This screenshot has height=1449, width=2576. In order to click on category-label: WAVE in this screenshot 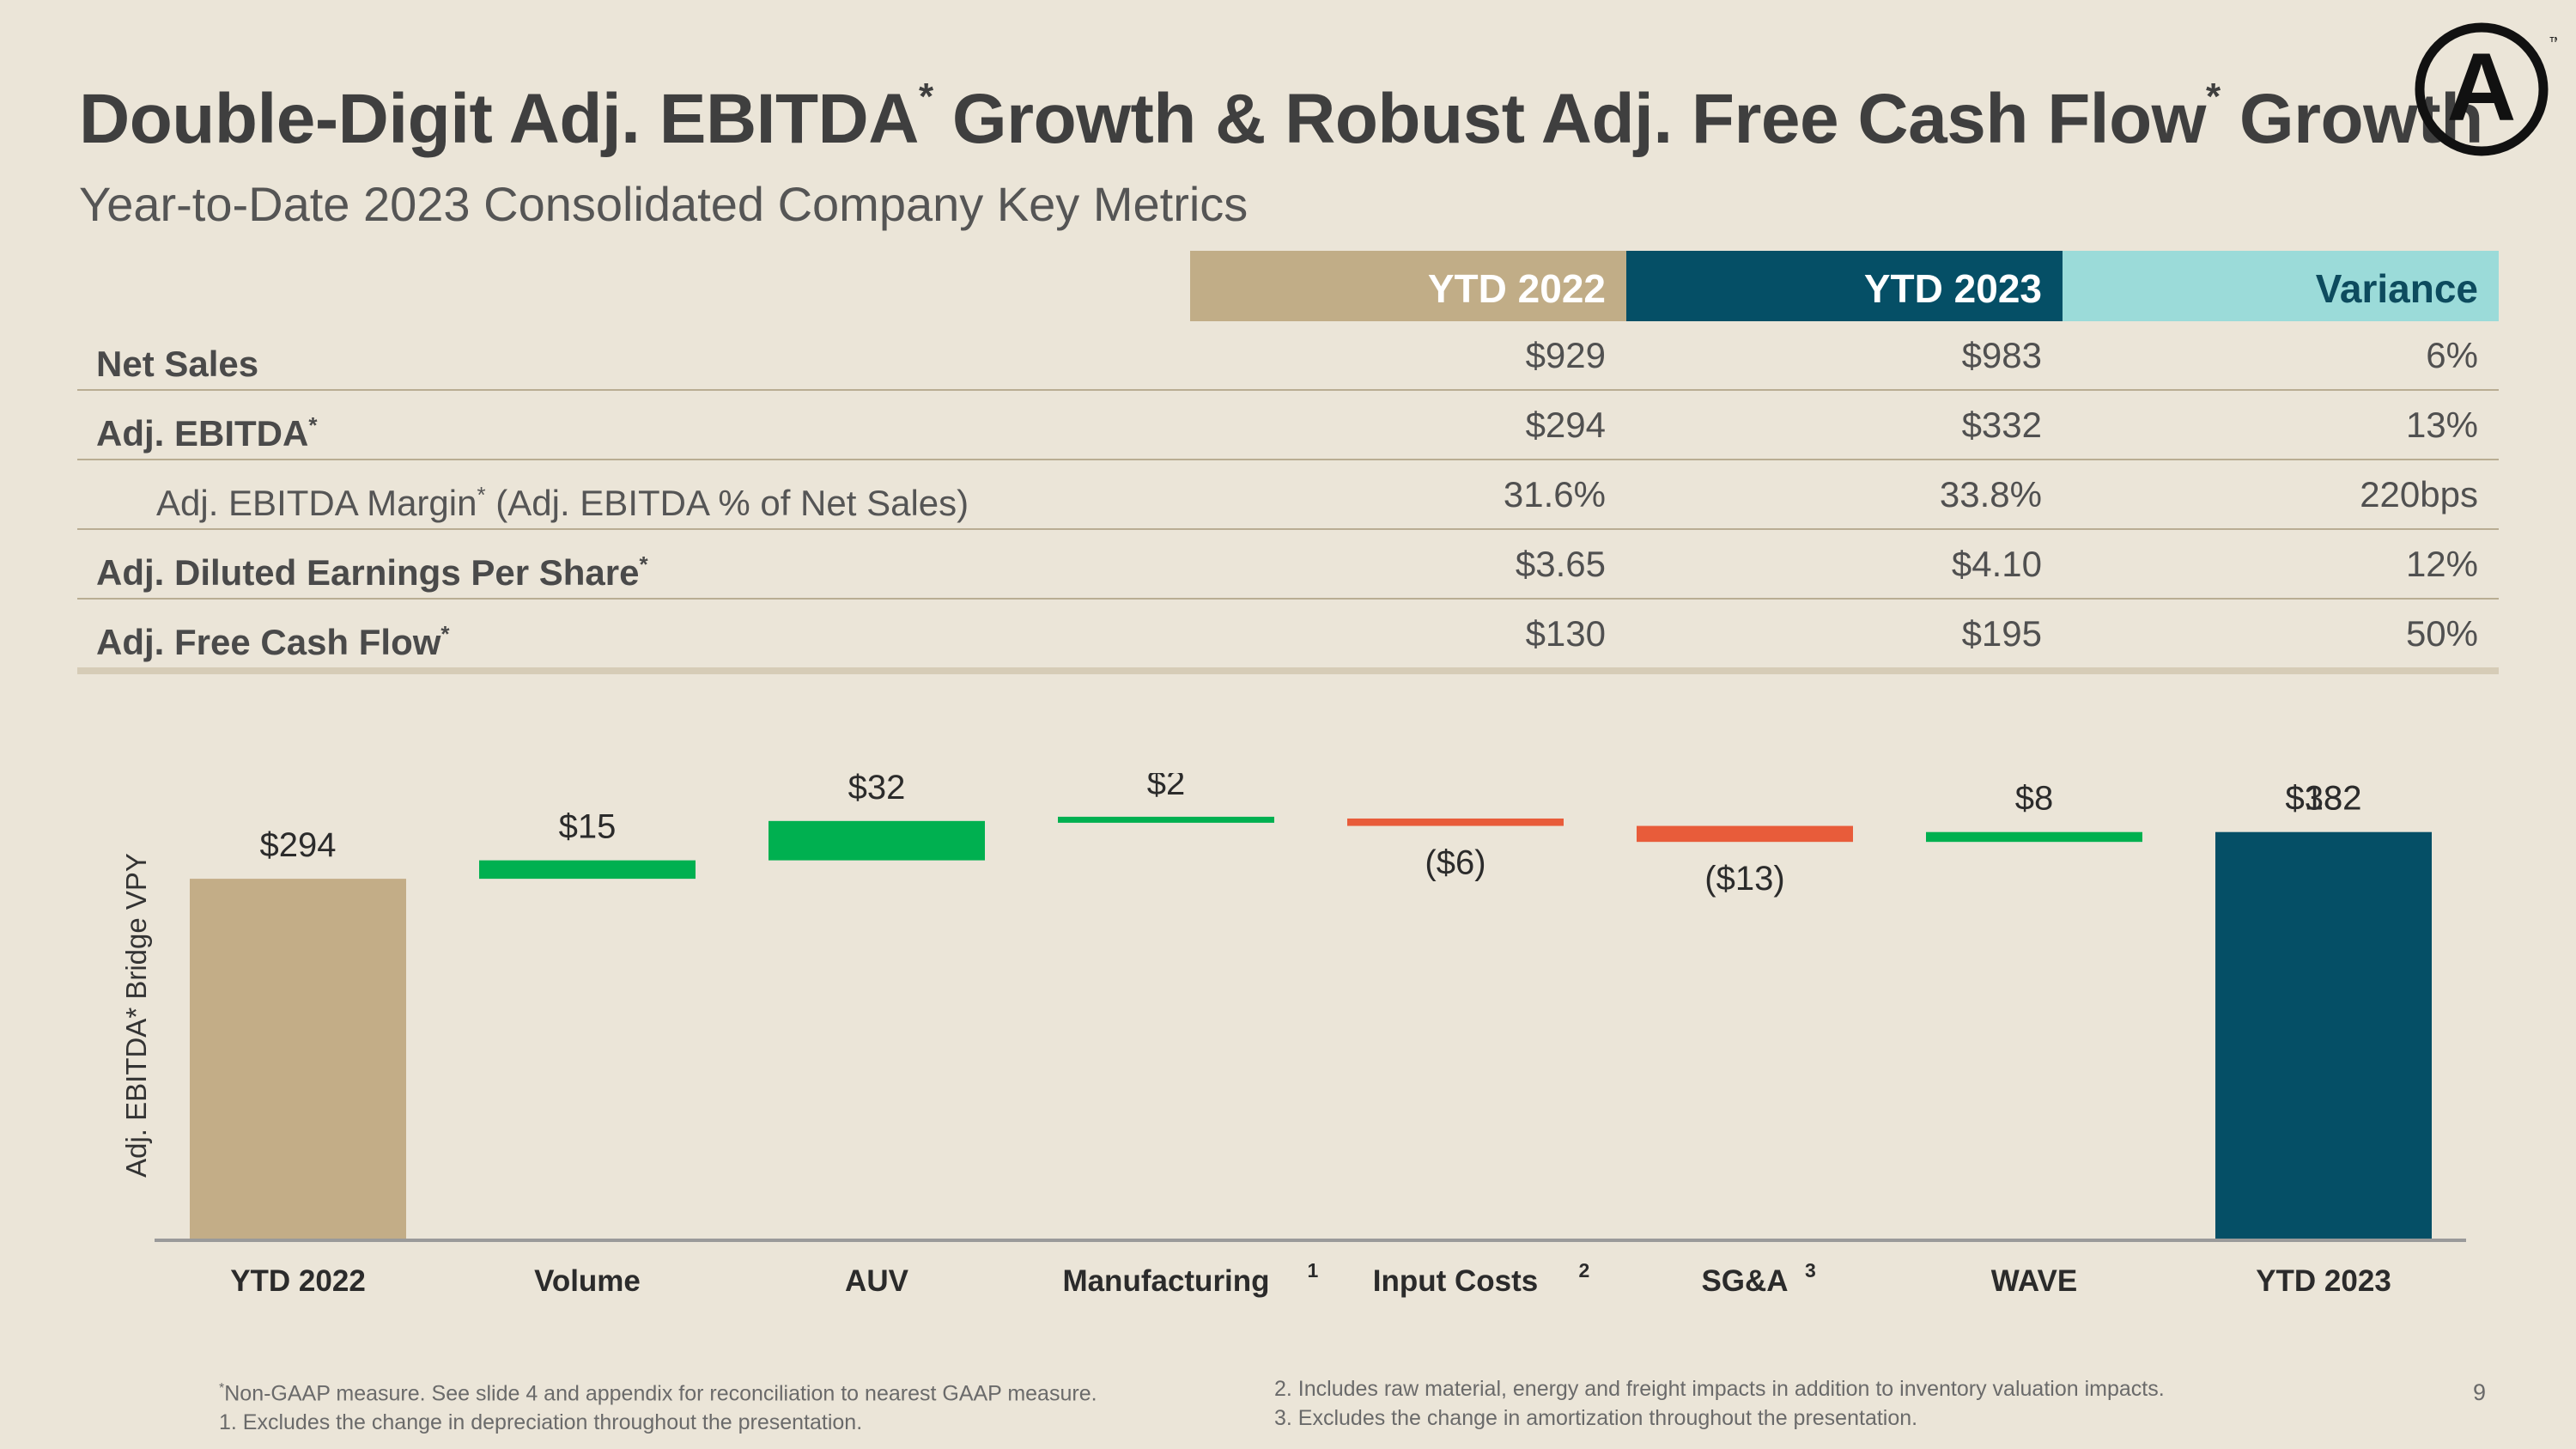, I will do `click(2034, 1281)`.